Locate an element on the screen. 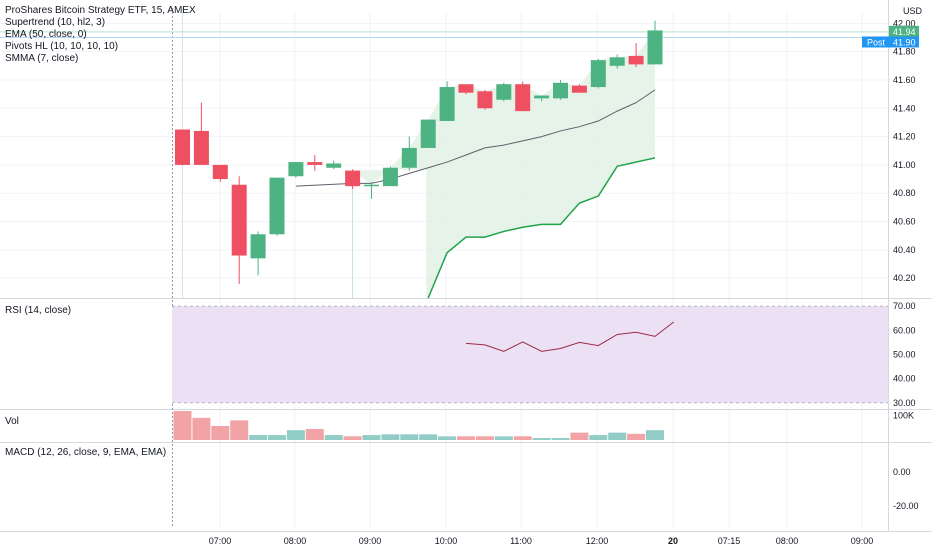  legend-rsi: RSI (14, close) is located at coordinates (38, 310).